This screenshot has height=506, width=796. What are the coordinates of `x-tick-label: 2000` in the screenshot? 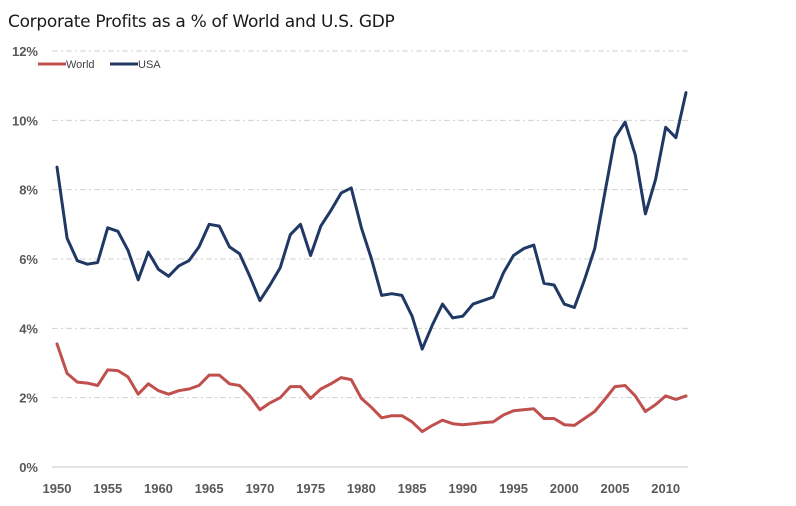 It's located at (564, 488).